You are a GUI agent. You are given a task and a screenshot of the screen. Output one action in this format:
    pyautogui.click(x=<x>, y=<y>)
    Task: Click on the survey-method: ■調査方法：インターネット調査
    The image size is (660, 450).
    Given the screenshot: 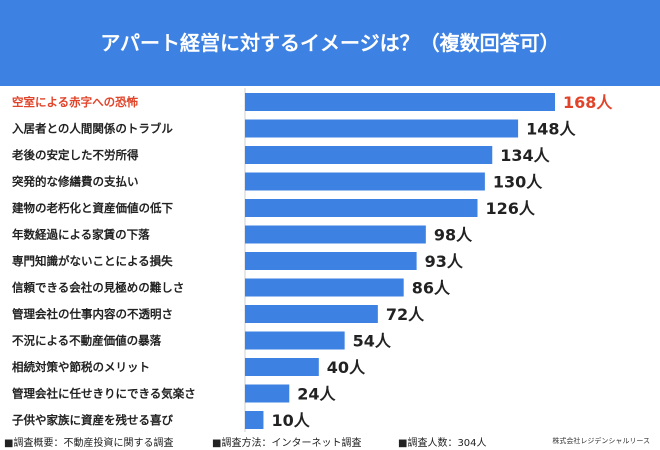 What is the action you would take?
    pyautogui.click(x=287, y=443)
    